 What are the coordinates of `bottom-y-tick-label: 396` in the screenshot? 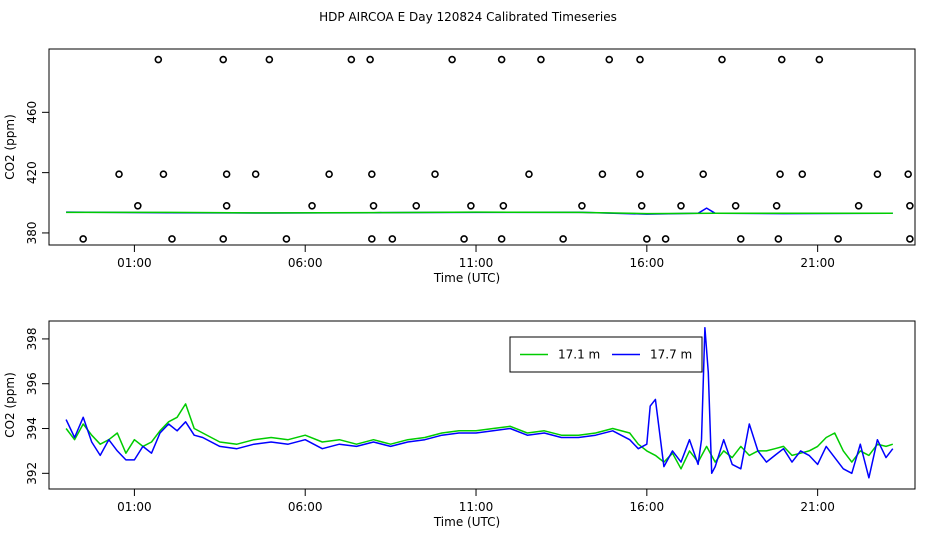 It's located at (32, 383).